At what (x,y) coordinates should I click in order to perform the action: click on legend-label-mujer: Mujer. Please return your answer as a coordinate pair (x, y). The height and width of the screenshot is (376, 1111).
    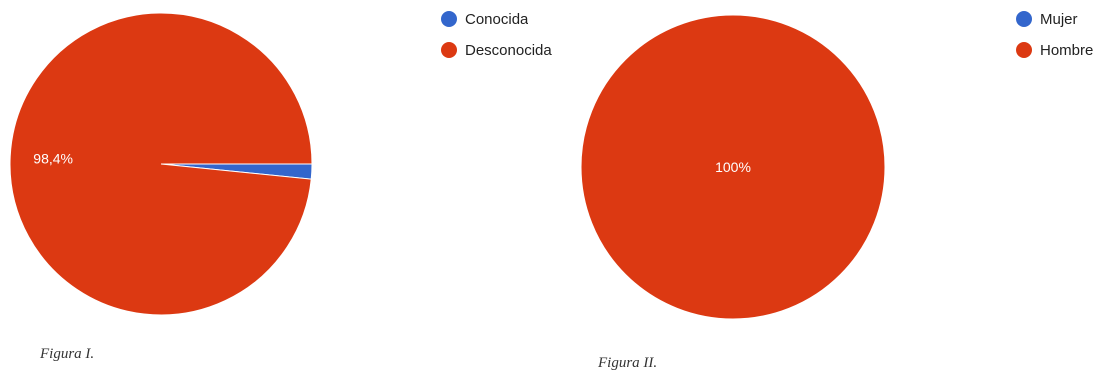
    Looking at the image, I should click on (1059, 19).